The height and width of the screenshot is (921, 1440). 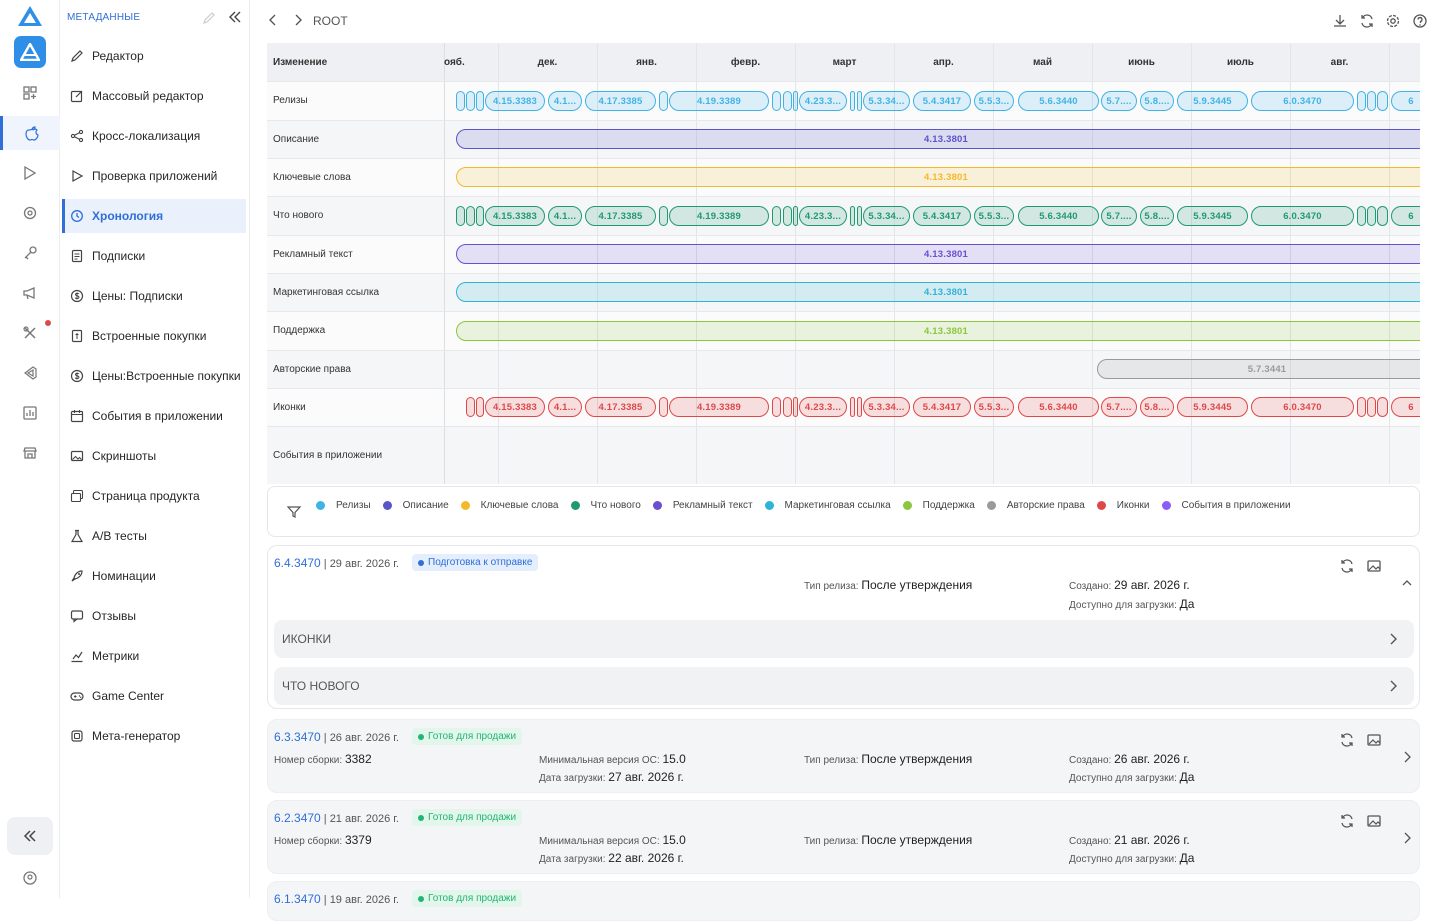 What do you see at coordinates (30, 333) in the screenshot?
I see `tools-icon` at bounding box center [30, 333].